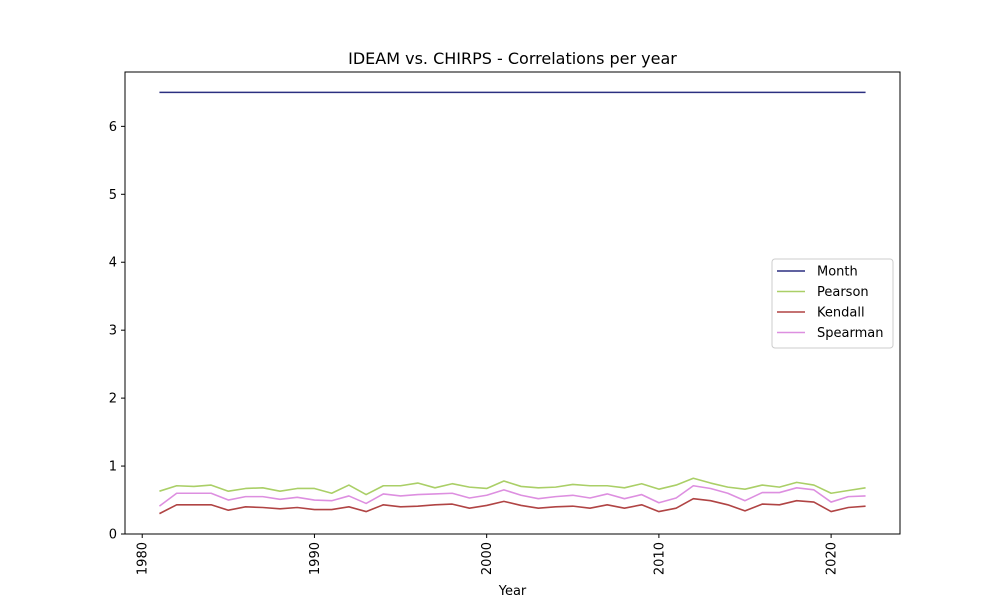 The height and width of the screenshot is (600, 1000). I want to click on y-tick-label: 3, so click(113, 331).